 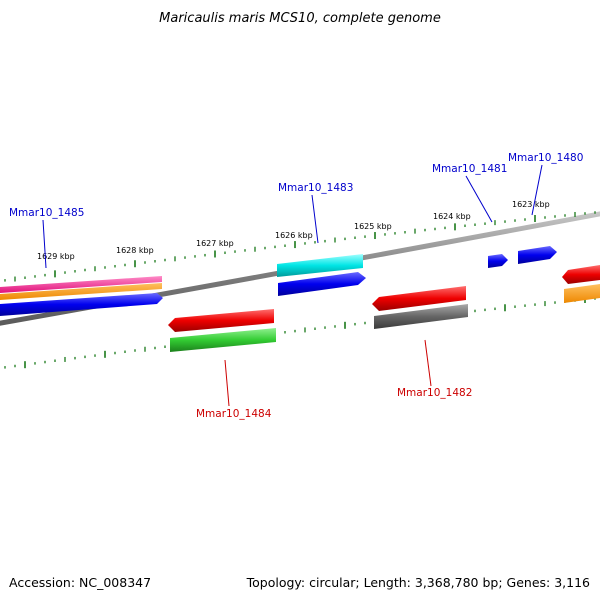 I want to click on outer-tick-ring, so click(x=300, y=246).